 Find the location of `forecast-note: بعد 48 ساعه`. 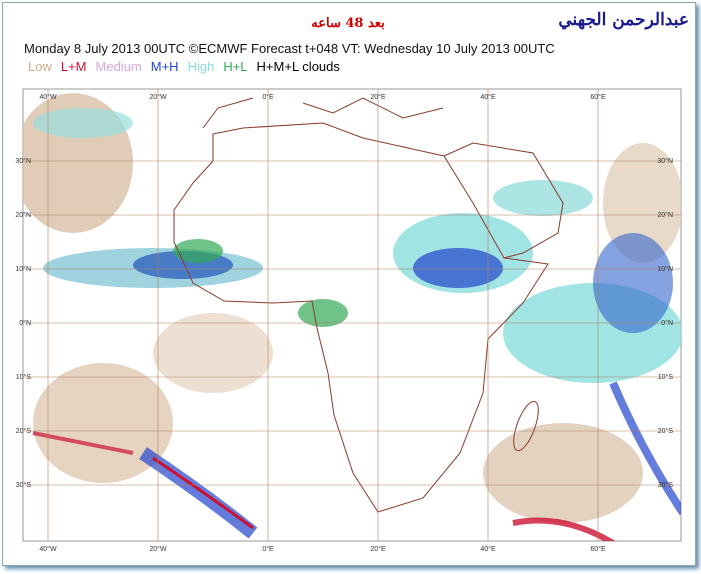

forecast-note: بعد 48 ساعه is located at coordinates (347, 23).